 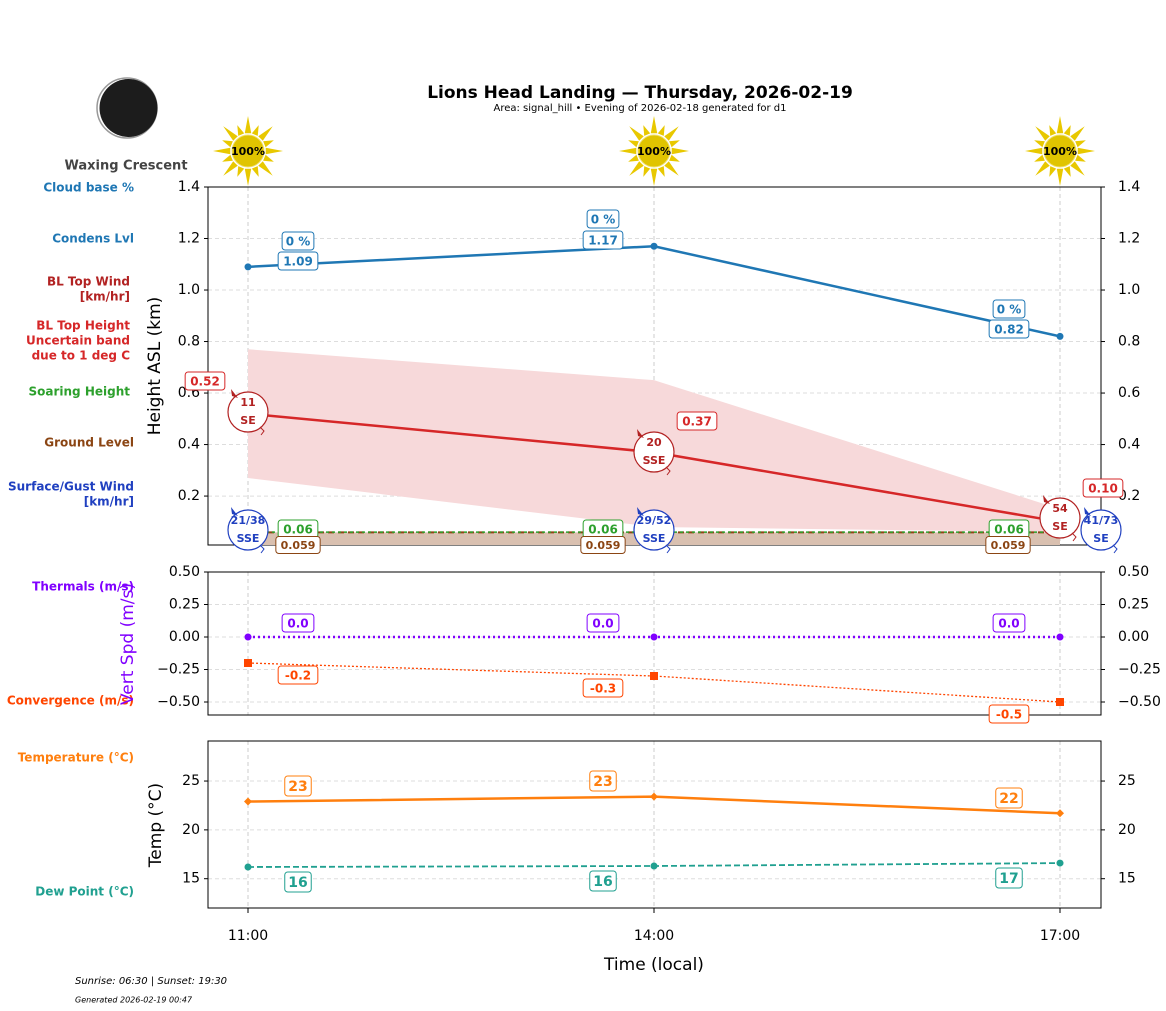 I want to click on bl-top-value-label: 0.37, so click(x=697, y=422).